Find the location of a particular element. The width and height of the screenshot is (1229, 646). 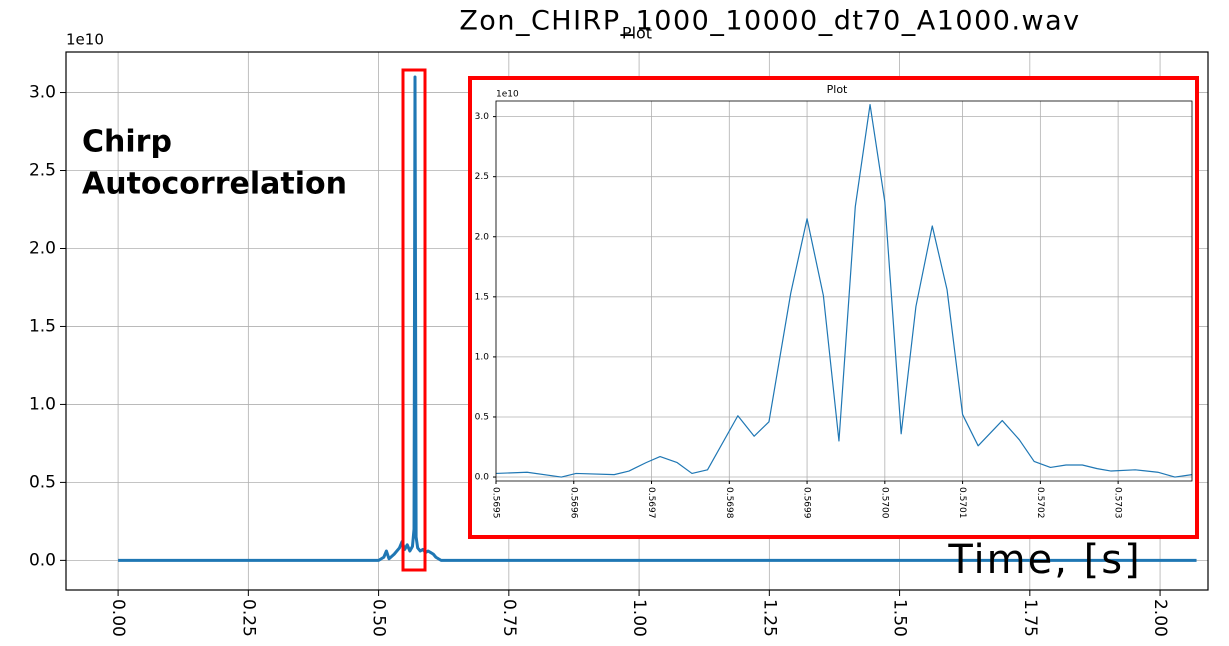

x-tick-label: 0.5702 is located at coordinates (1040, 503).